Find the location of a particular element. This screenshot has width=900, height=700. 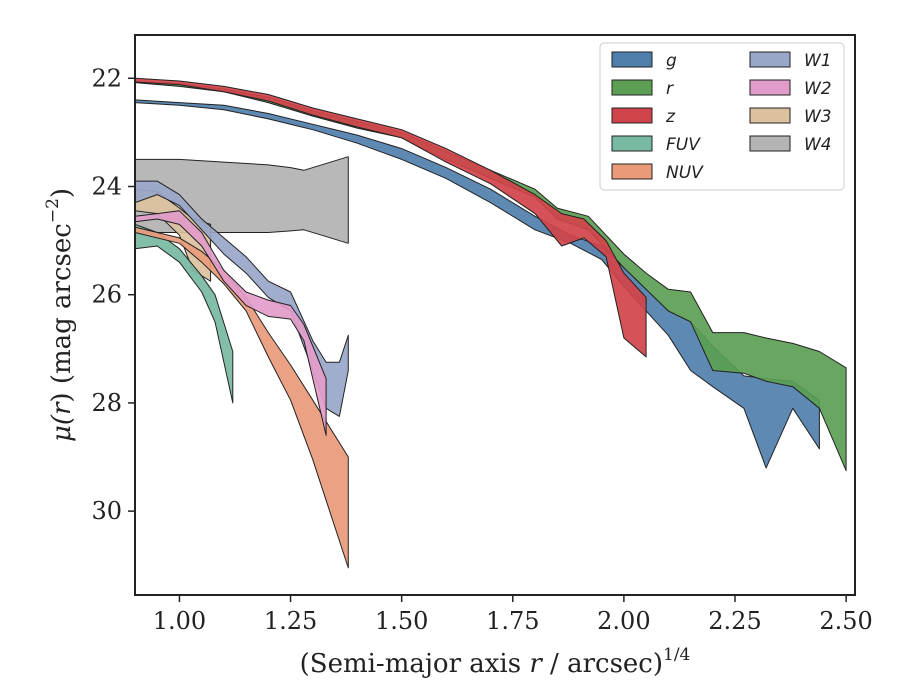

y-axis-label-tail: ) (mag arcsec is located at coordinates (62, 312).